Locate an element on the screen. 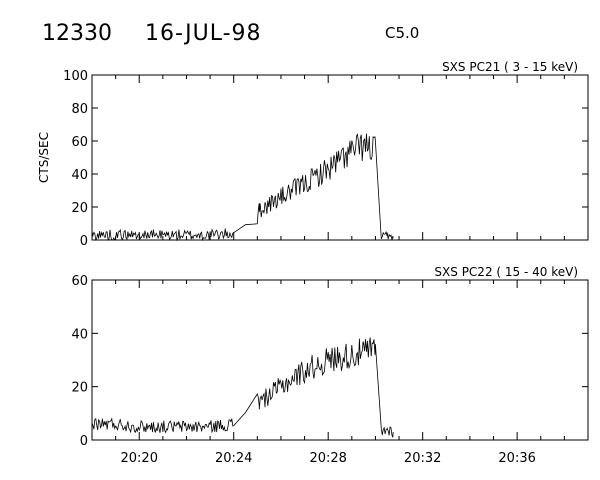  event-number: 12330 is located at coordinates (77, 33).